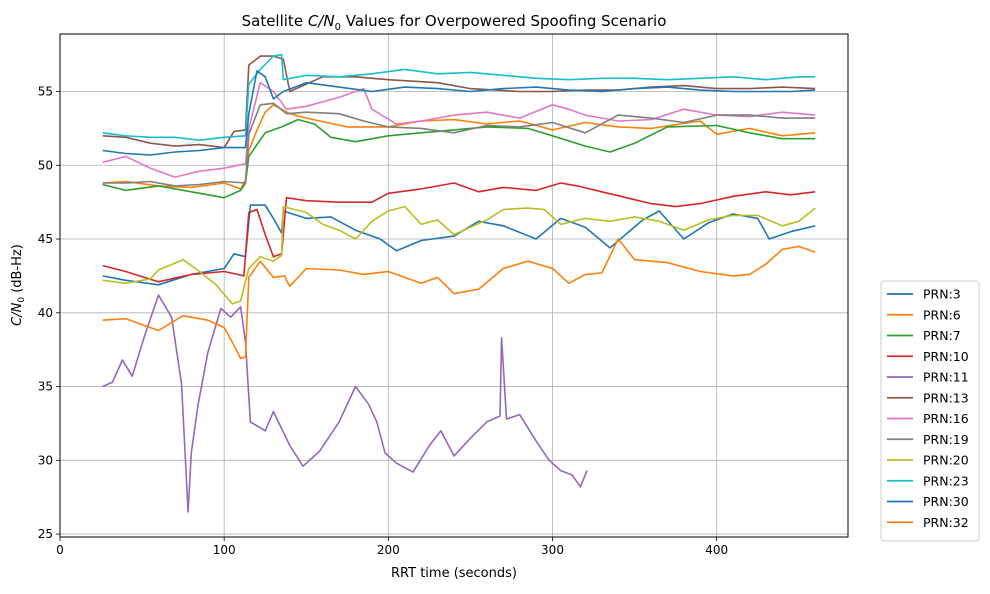 The height and width of the screenshot is (594, 990). What do you see at coordinates (946, 460) in the screenshot?
I see `legend-label-prn-20: PRN:20` at bounding box center [946, 460].